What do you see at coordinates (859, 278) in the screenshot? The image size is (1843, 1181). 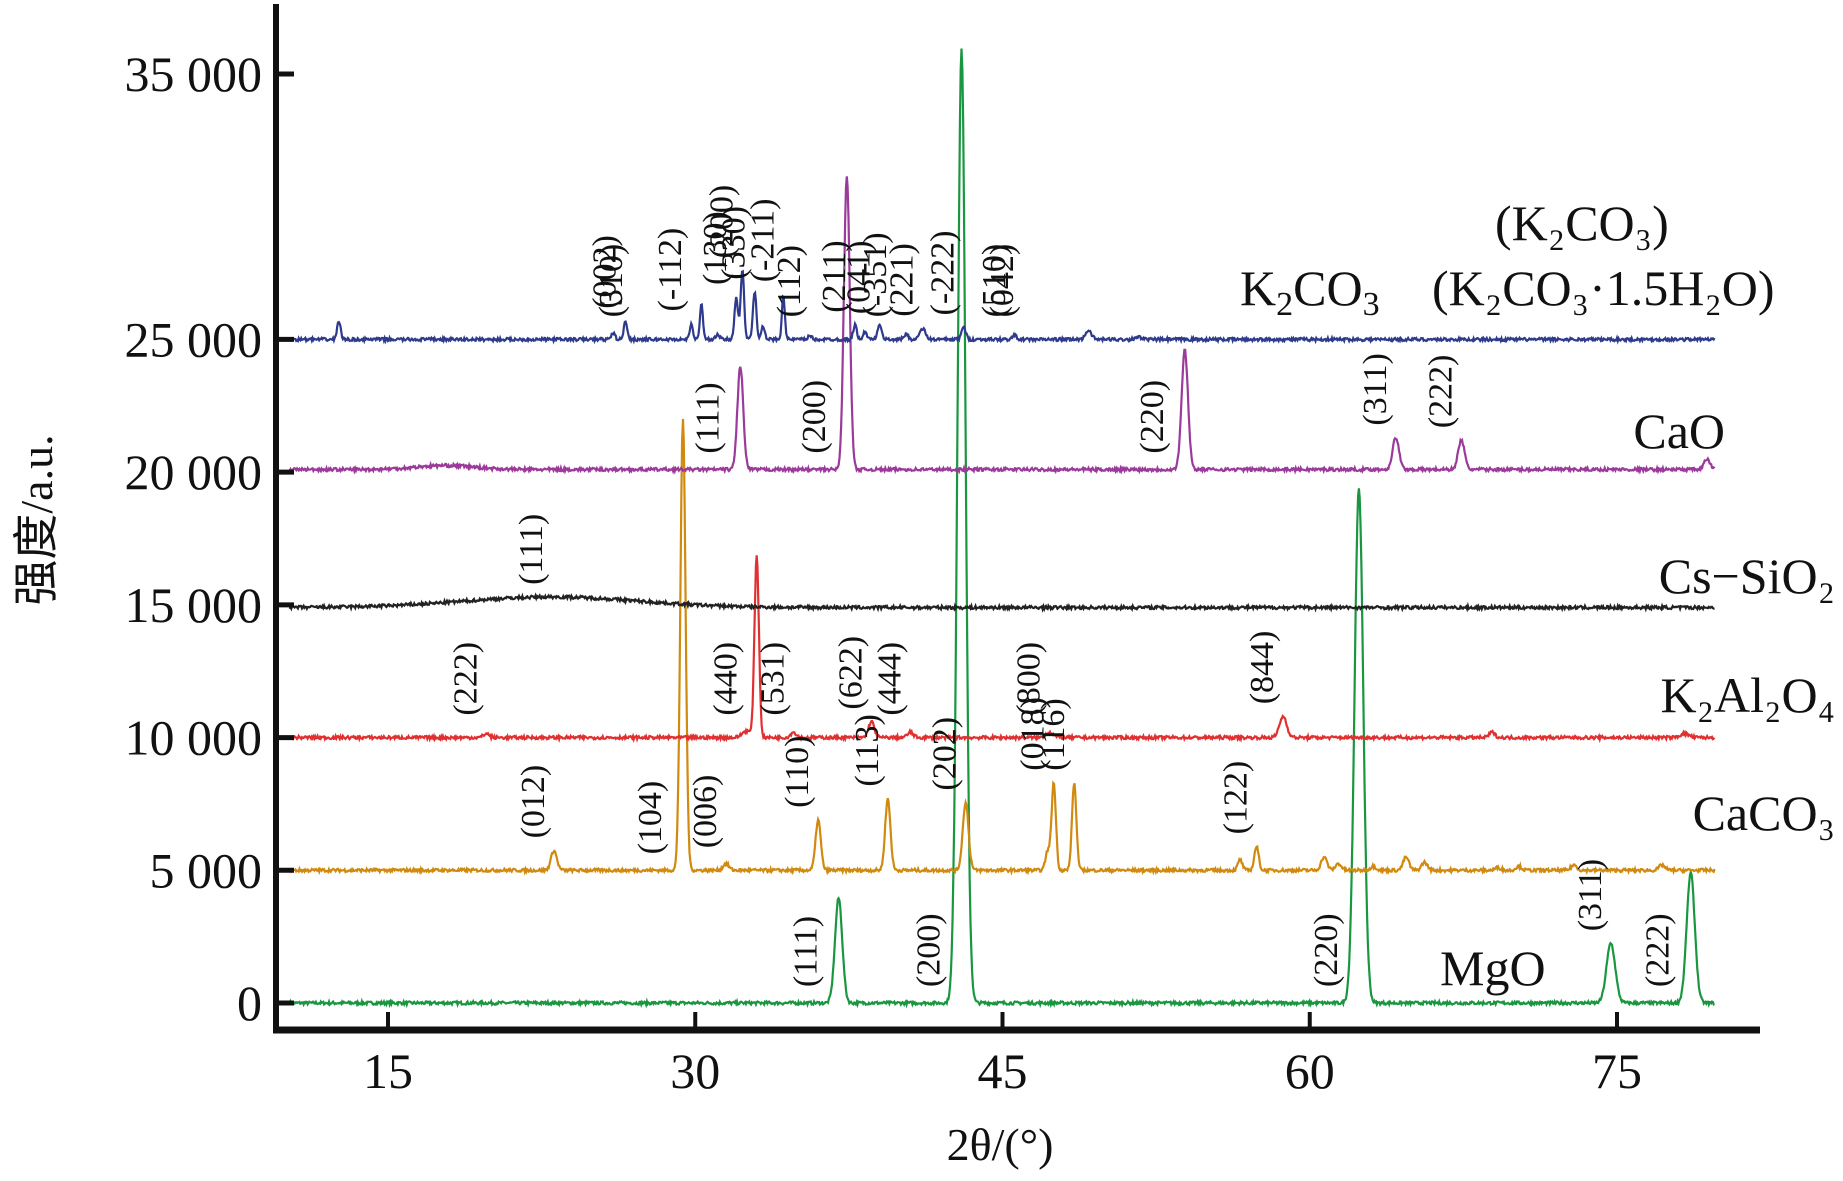 I see `hkl-label: (041)` at bounding box center [859, 278].